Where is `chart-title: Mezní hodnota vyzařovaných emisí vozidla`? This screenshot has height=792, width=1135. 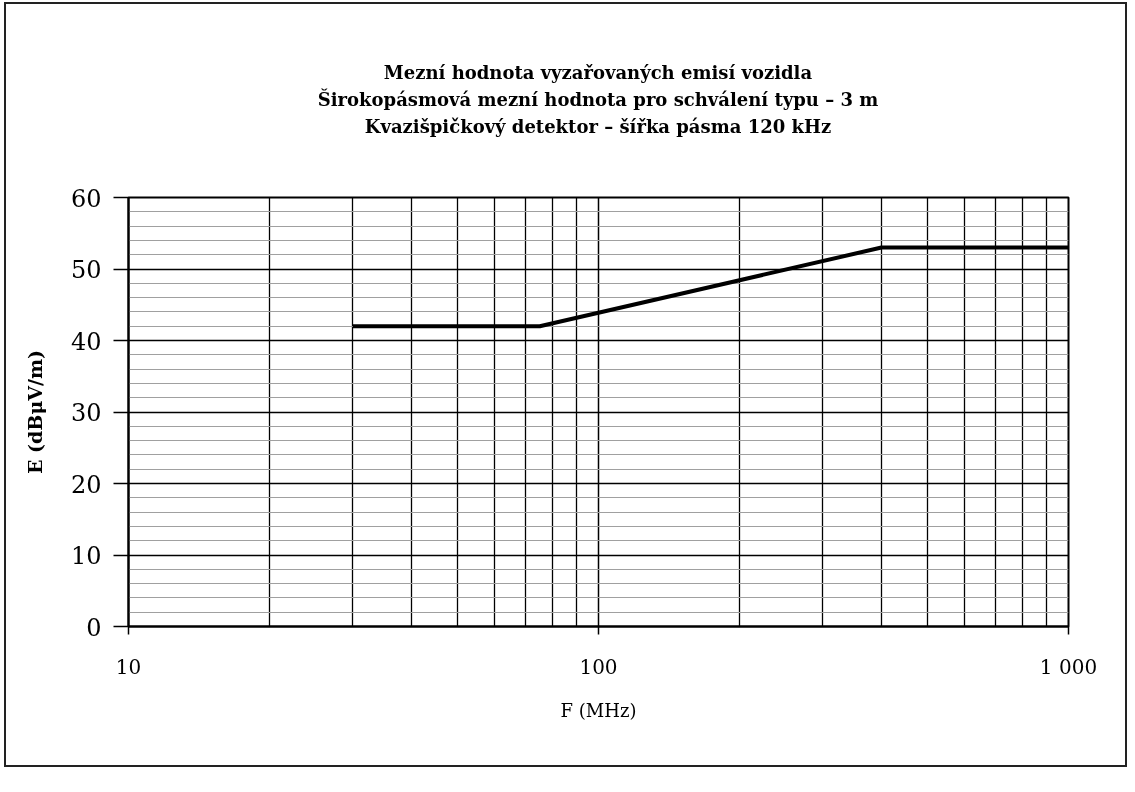 chart-title: Mezní hodnota vyzařovaných emisí vozidla is located at coordinates (598, 73).